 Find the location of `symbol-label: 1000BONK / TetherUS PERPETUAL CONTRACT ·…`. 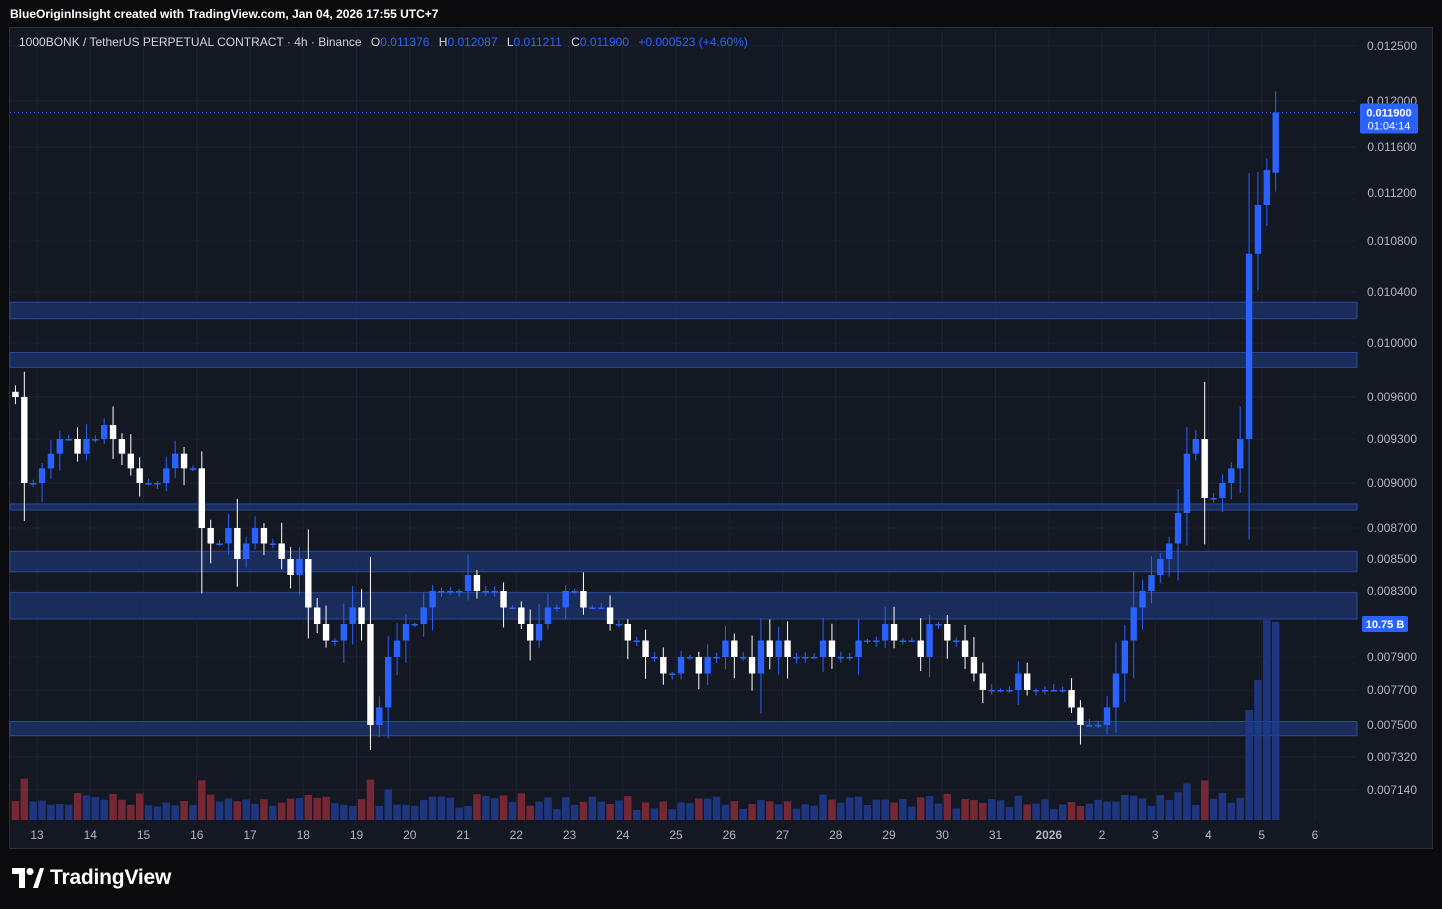

symbol-label: 1000BONK / TetherUS PERPETUAL CONTRACT ·… is located at coordinates (190, 42).